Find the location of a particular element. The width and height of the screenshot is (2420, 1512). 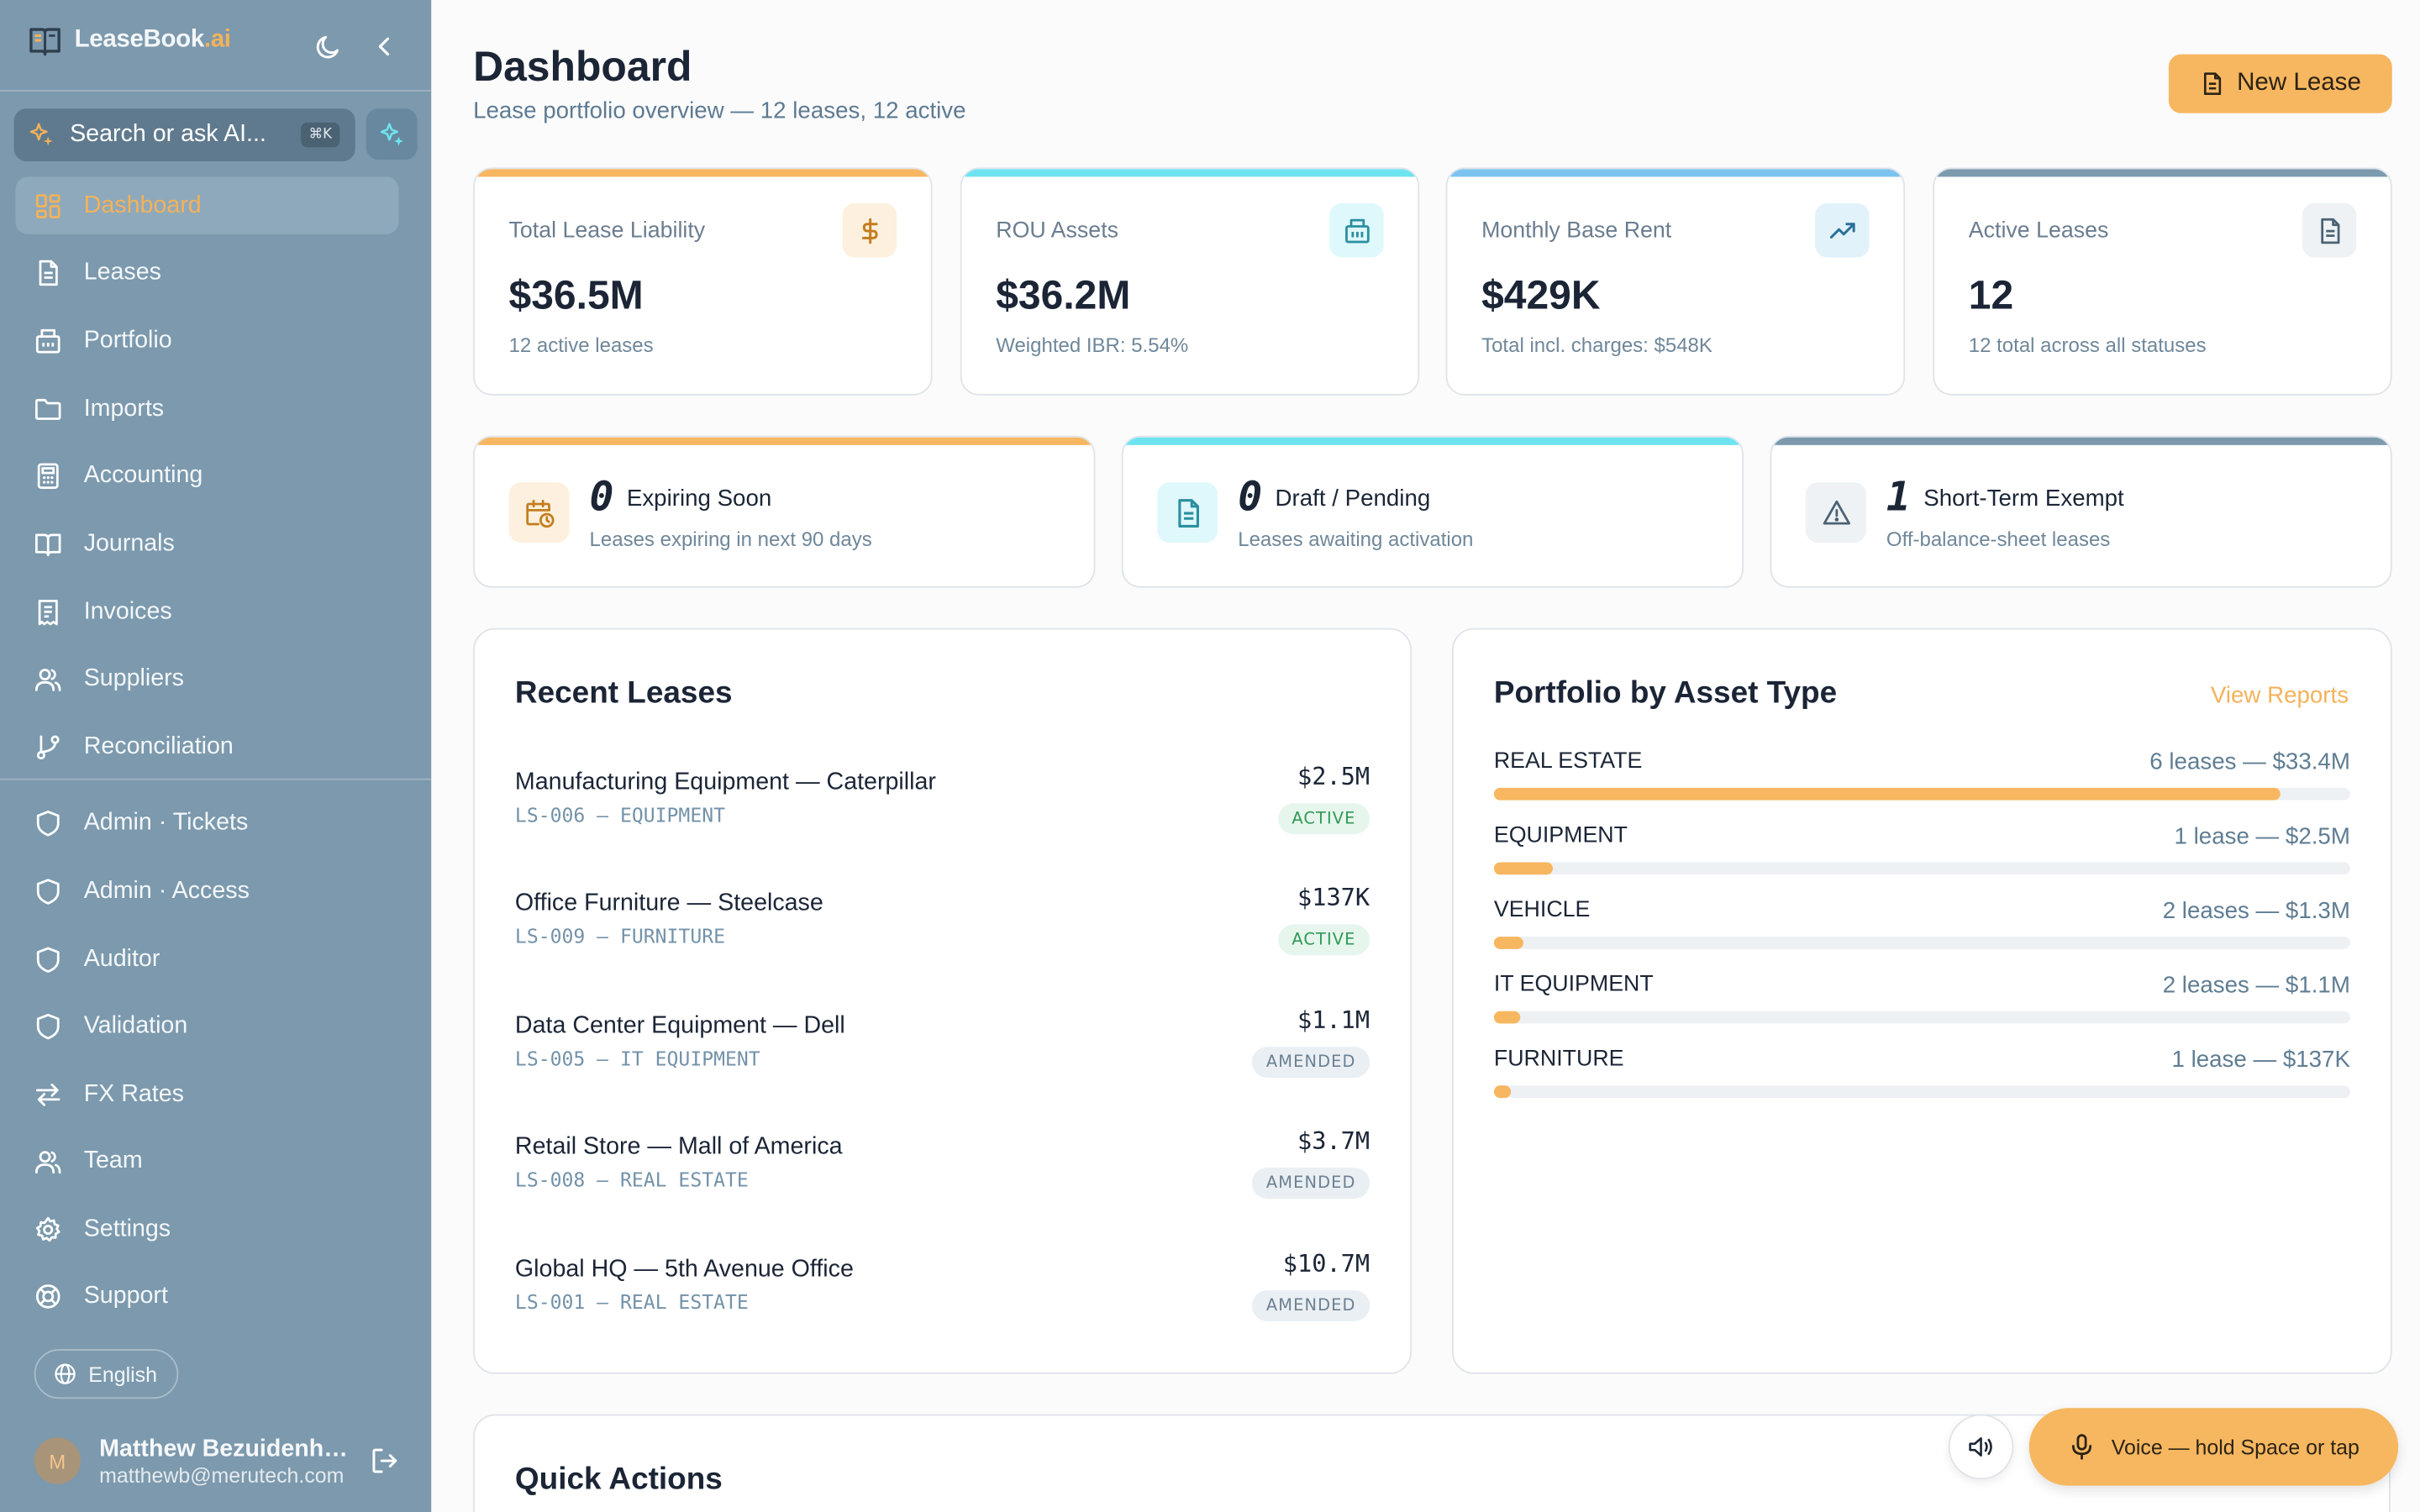

search-button: Search or ask AI... ⌘K is located at coordinates (184, 134).